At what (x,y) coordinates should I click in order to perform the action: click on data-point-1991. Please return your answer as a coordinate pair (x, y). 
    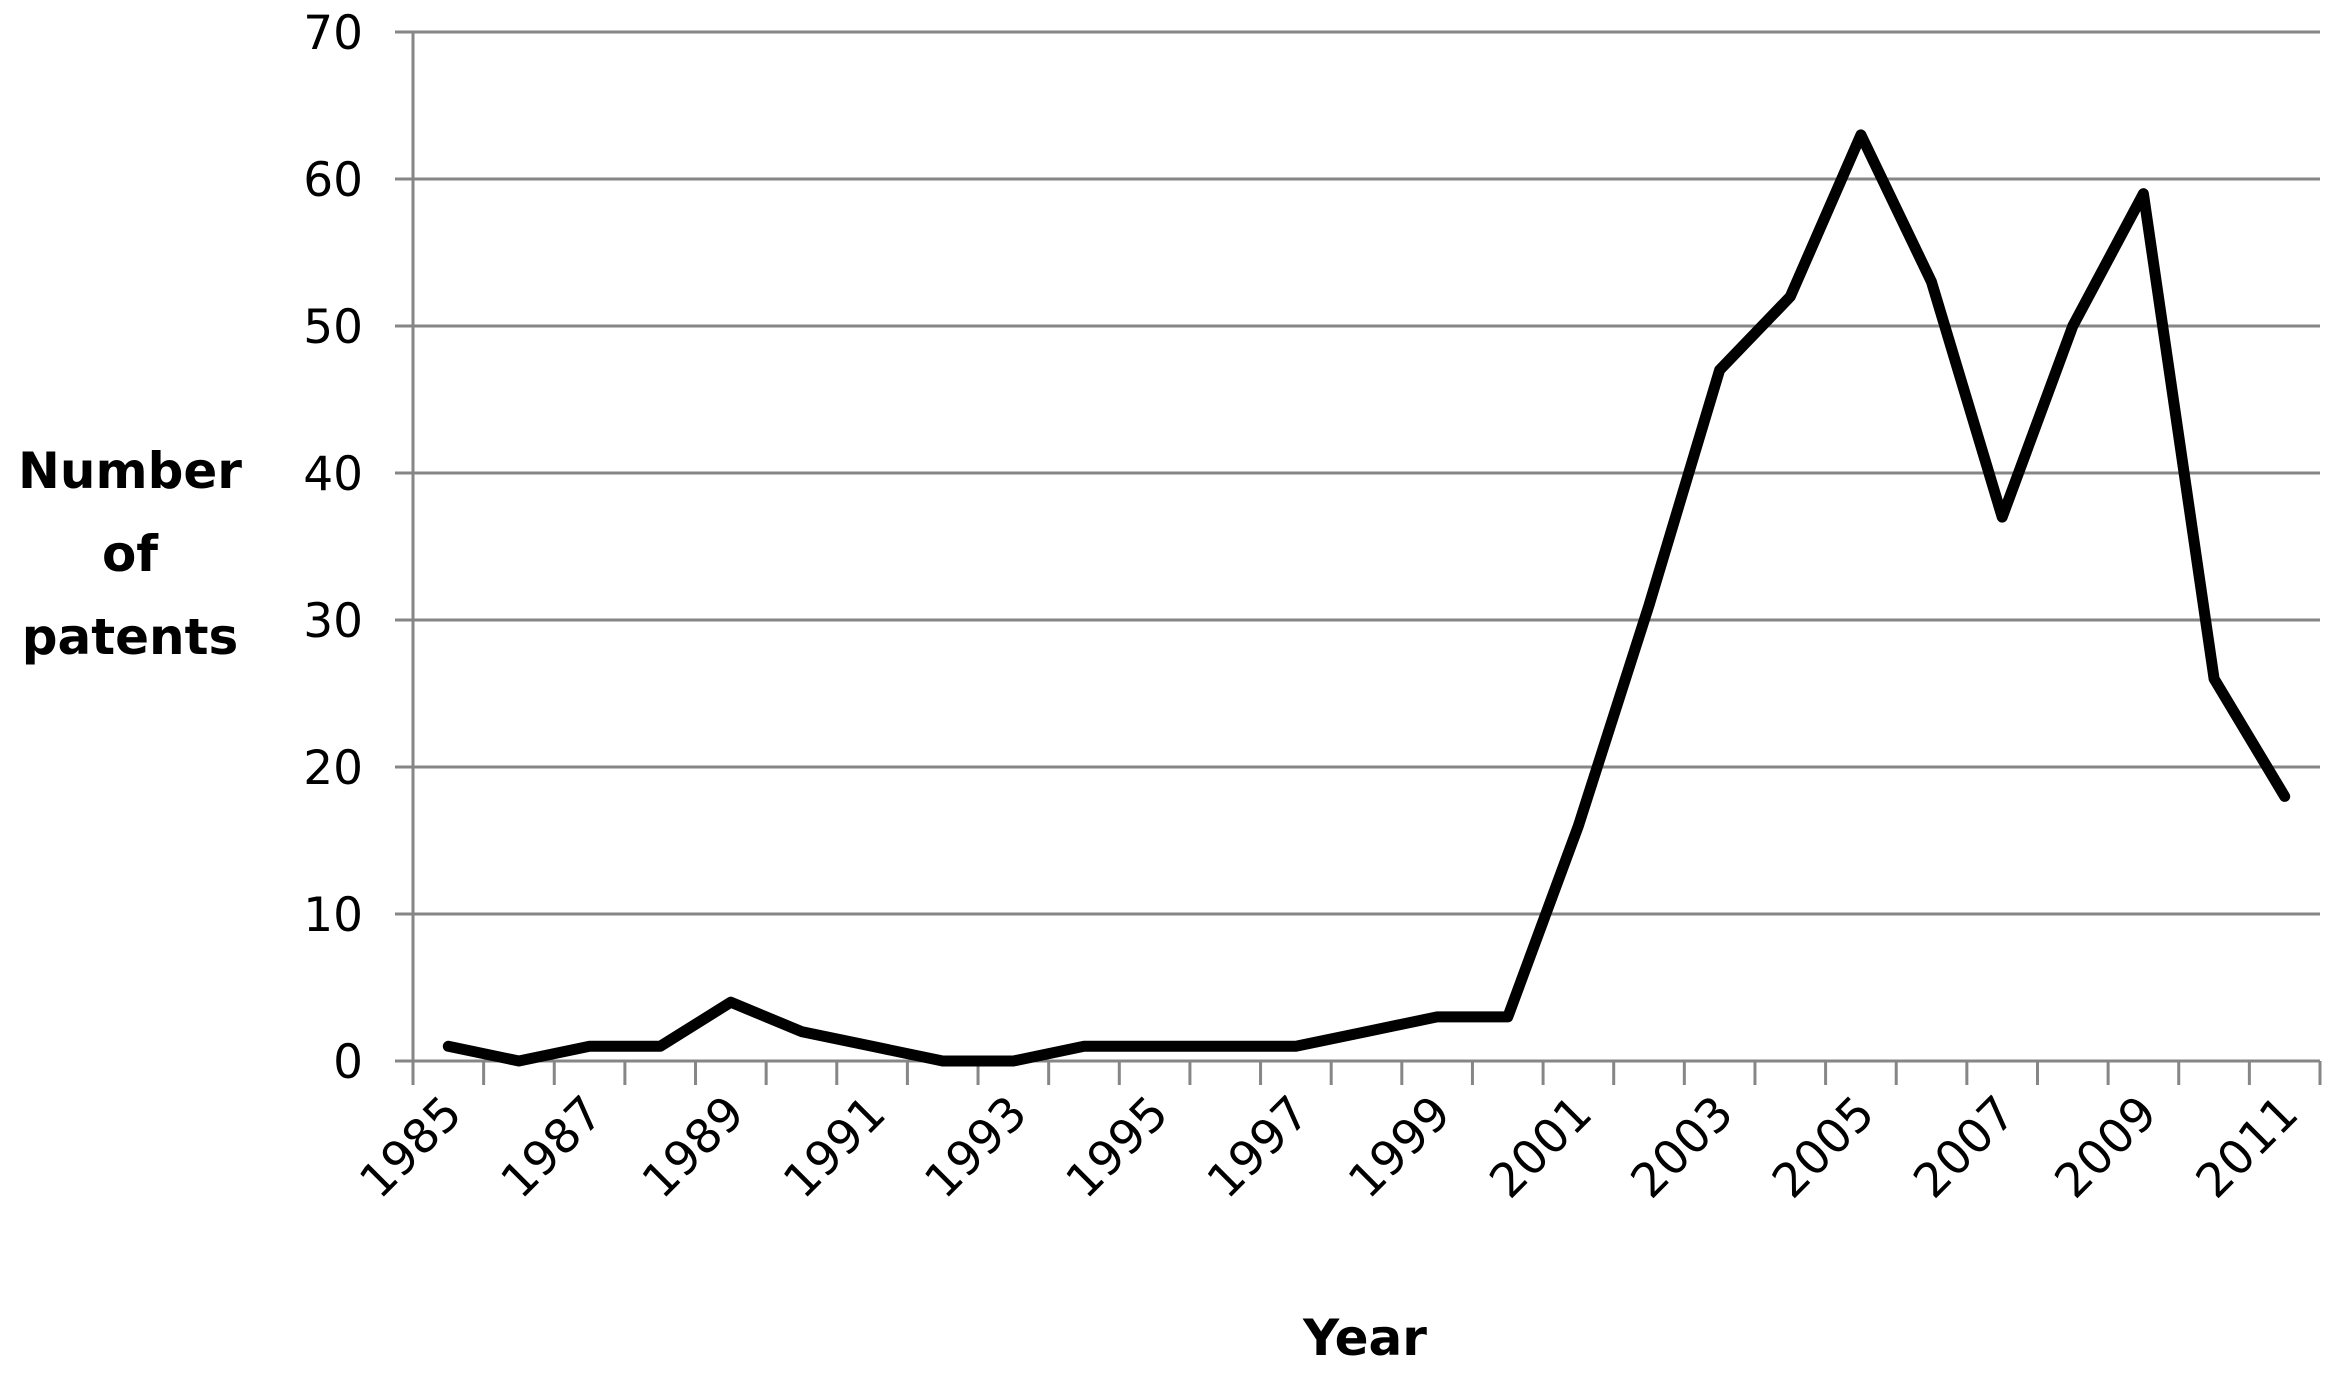
    Looking at the image, I should click on (872, 1046).